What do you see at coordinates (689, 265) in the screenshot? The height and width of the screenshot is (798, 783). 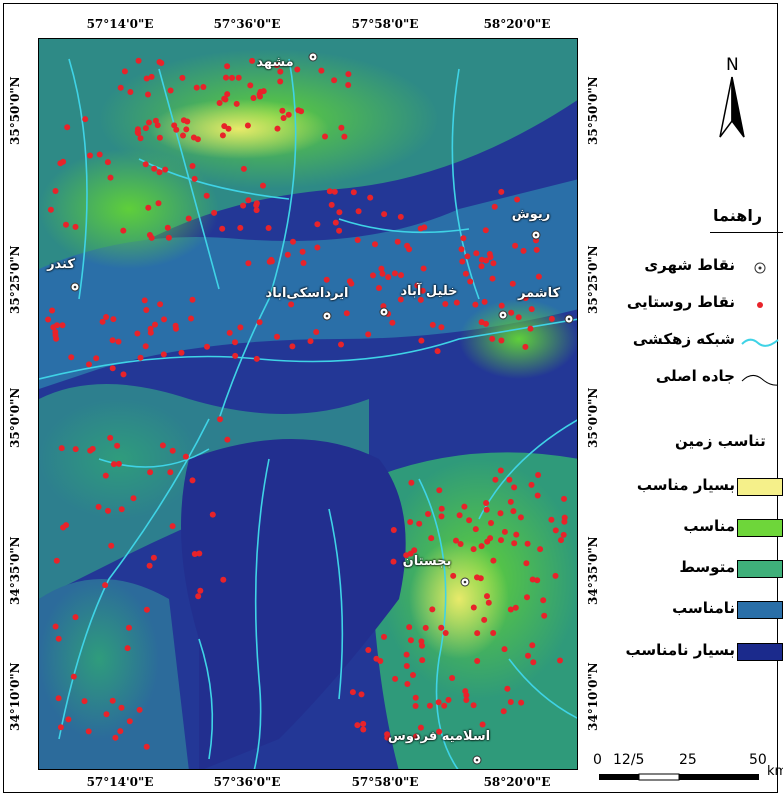 I see `legend-label: نقاط شهری` at bounding box center [689, 265].